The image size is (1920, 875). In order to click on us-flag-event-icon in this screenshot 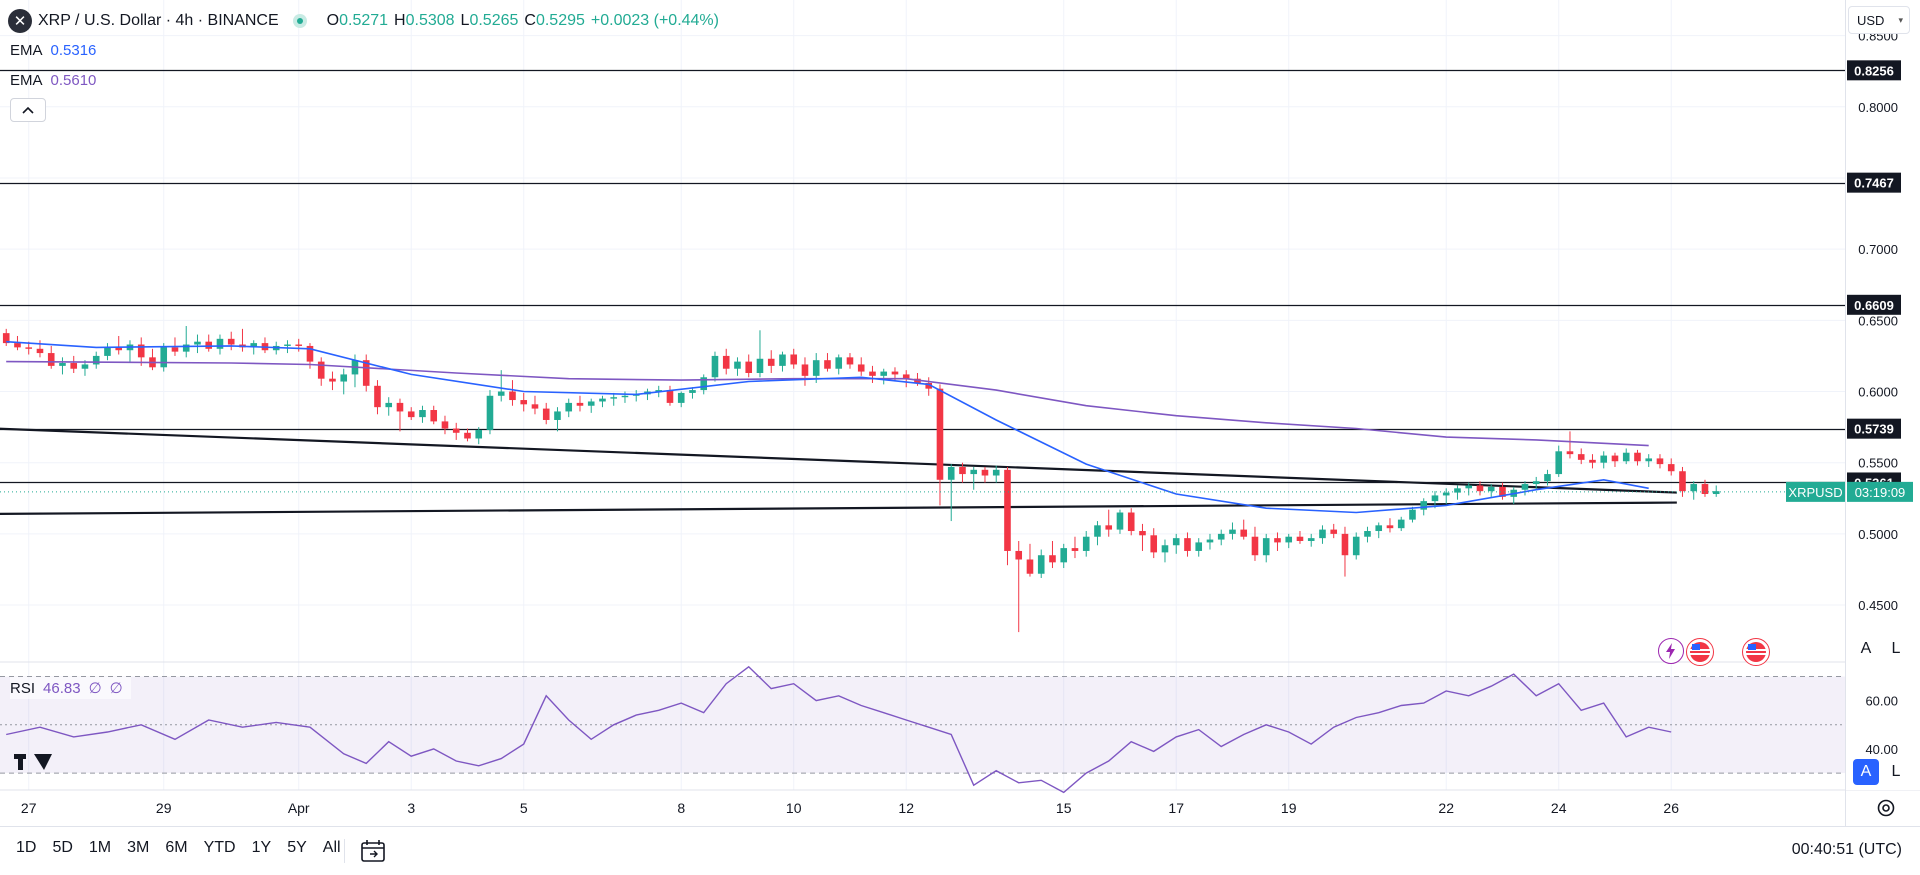, I will do `click(1700, 652)`.